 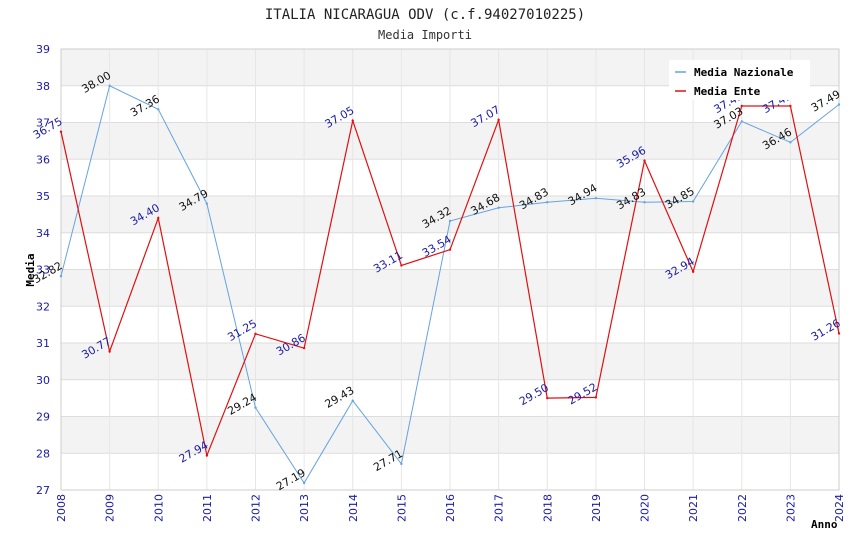 What do you see at coordinates (43, 196) in the screenshot?
I see `y-tick-label: 35` at bounding box center [43, 196].